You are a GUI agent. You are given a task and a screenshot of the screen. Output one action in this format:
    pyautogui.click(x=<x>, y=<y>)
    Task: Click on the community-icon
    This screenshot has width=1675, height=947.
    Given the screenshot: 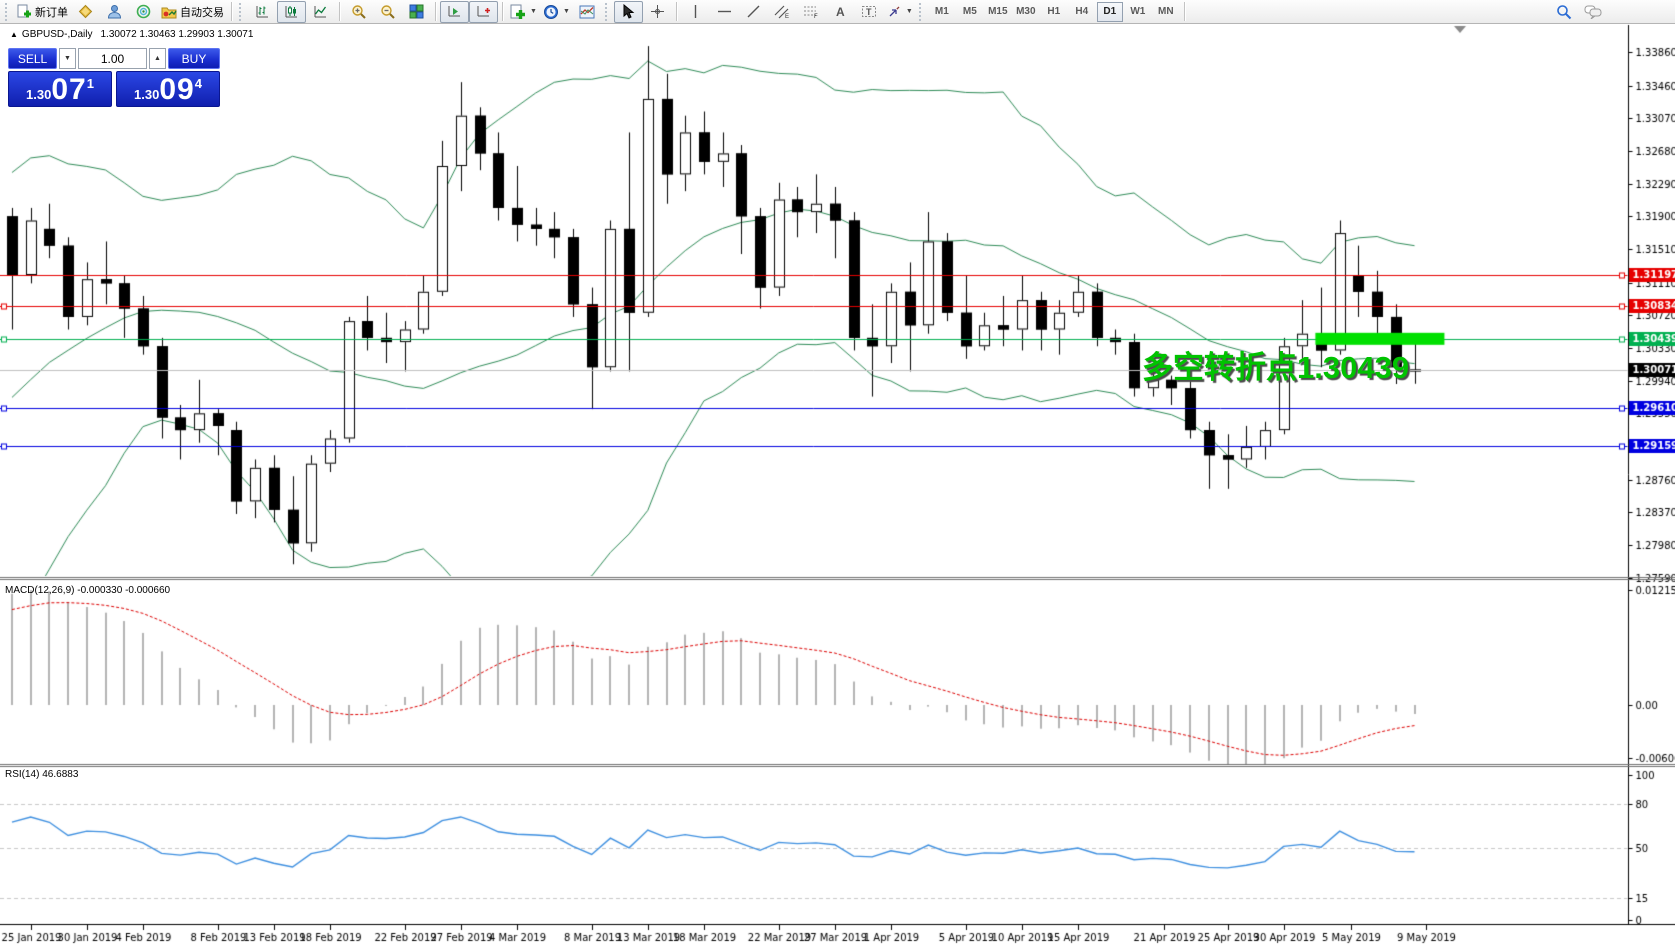 What is the action you would take?
    pyautogui.click(x=114, y=11)
    